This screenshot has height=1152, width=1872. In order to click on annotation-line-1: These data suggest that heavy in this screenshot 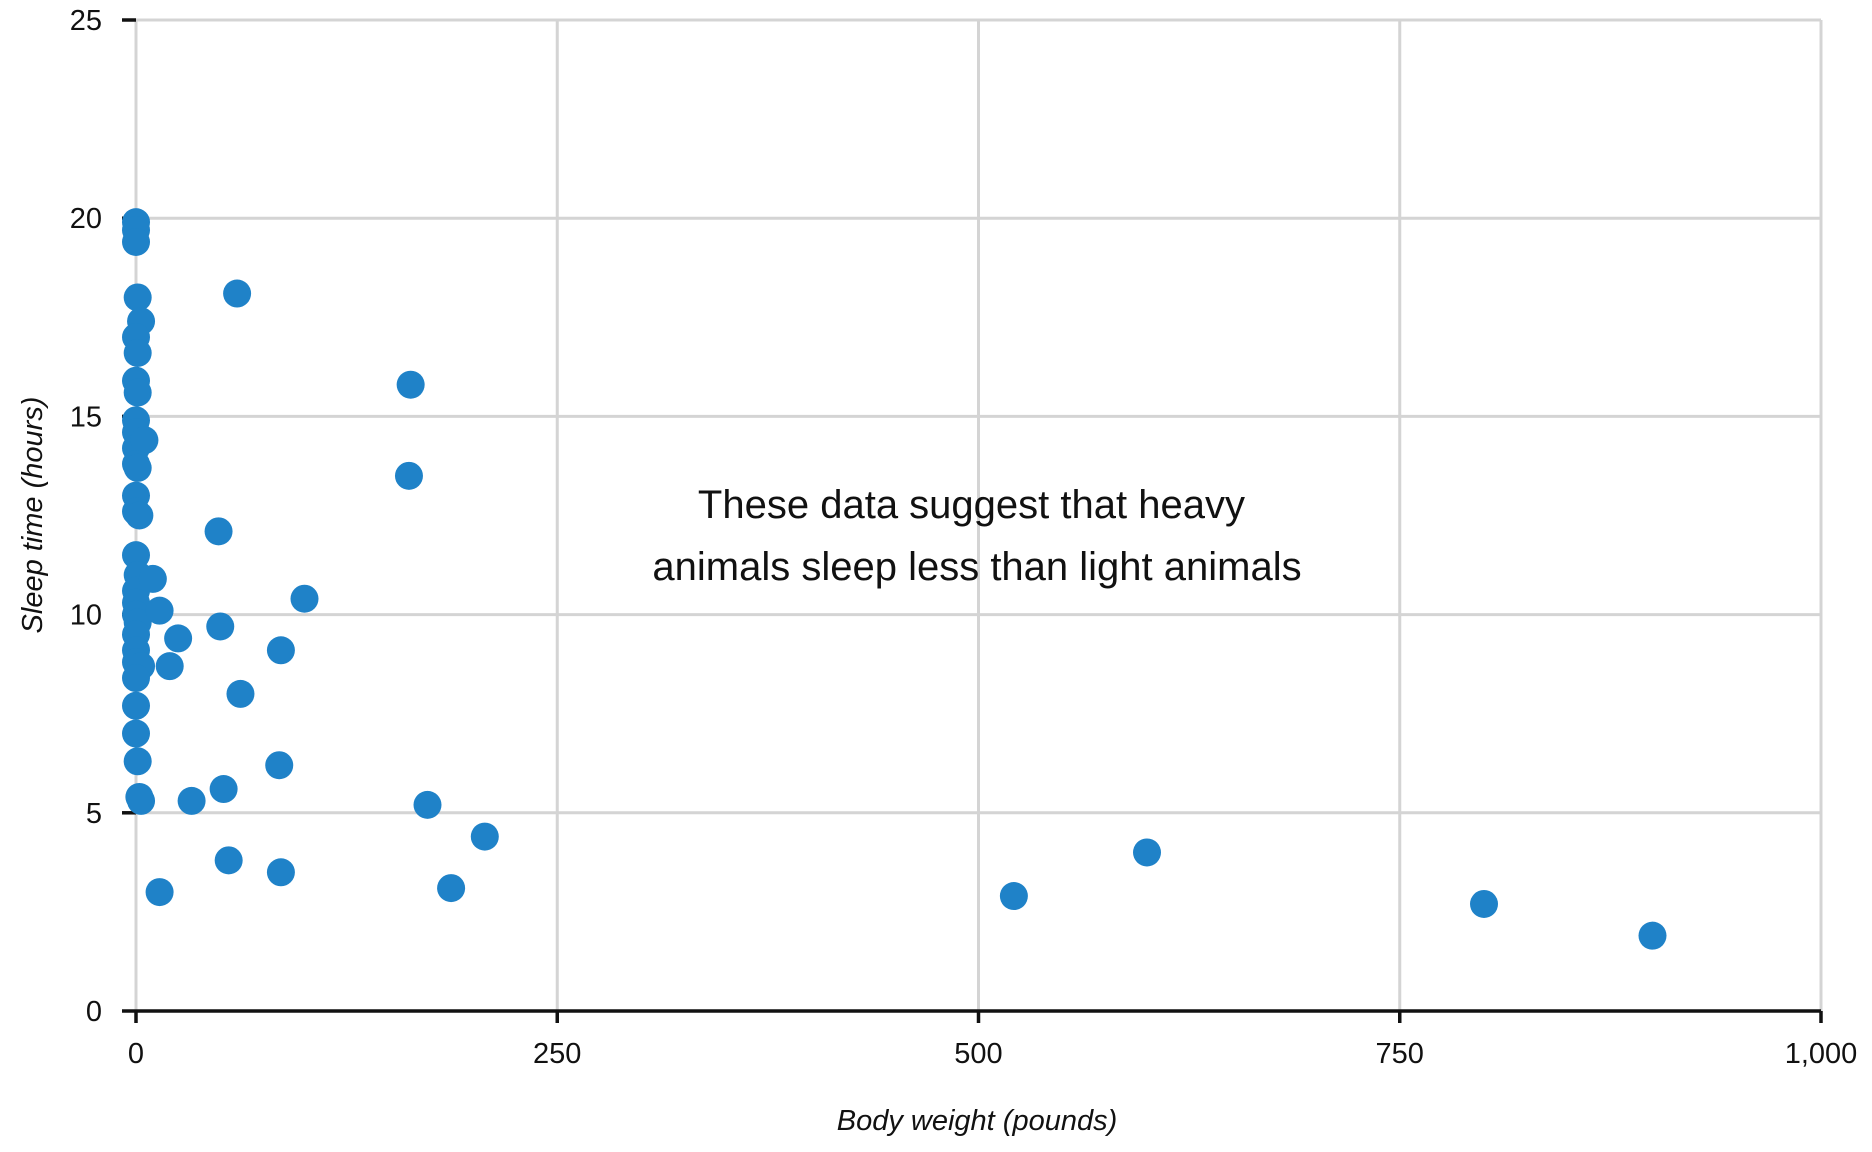, I will do `click(971, 505)`.